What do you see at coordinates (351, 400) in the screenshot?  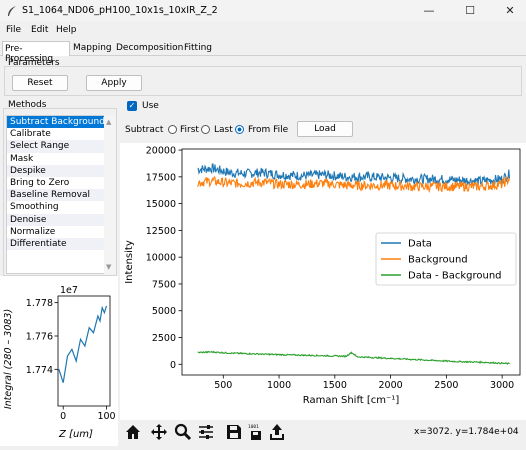 I see `x-axis-label: Raman Shift [cm⁻¹]` at bounding box center [351, 400].